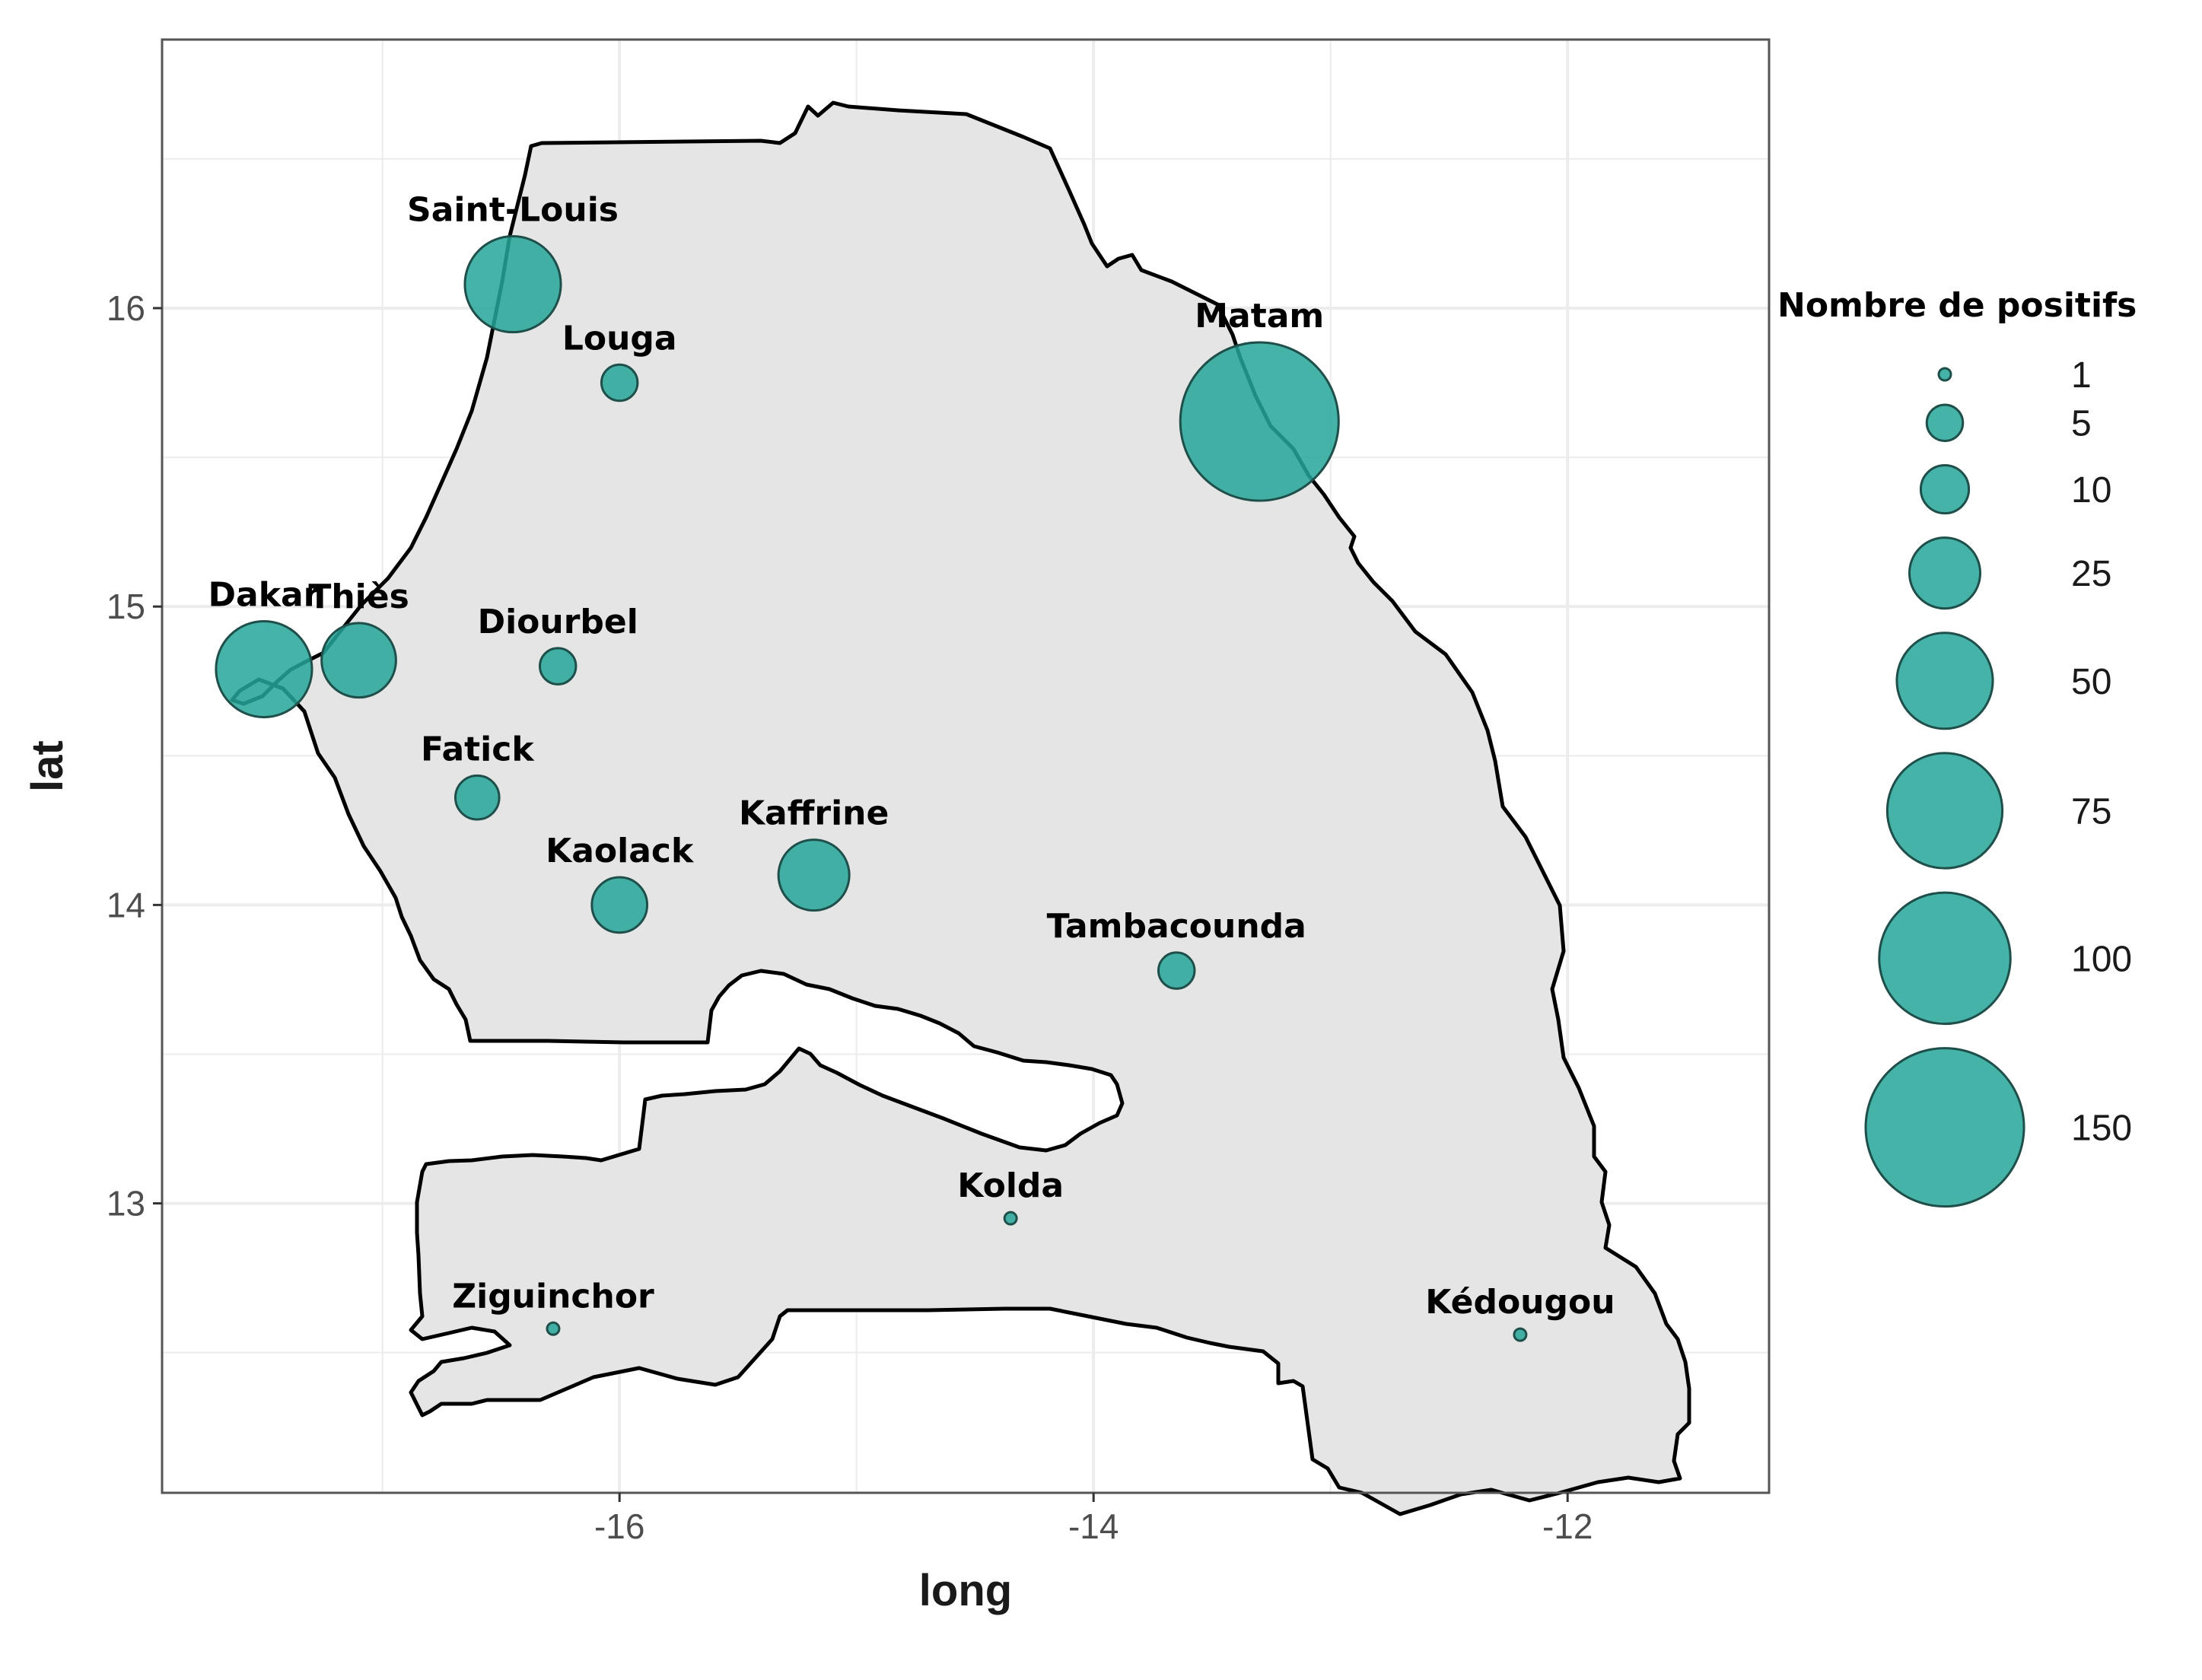  What do you see at coordinates (126, 607) in the screenshot?
I see `y-tick-label: 15` at bounding box center [126, 607].